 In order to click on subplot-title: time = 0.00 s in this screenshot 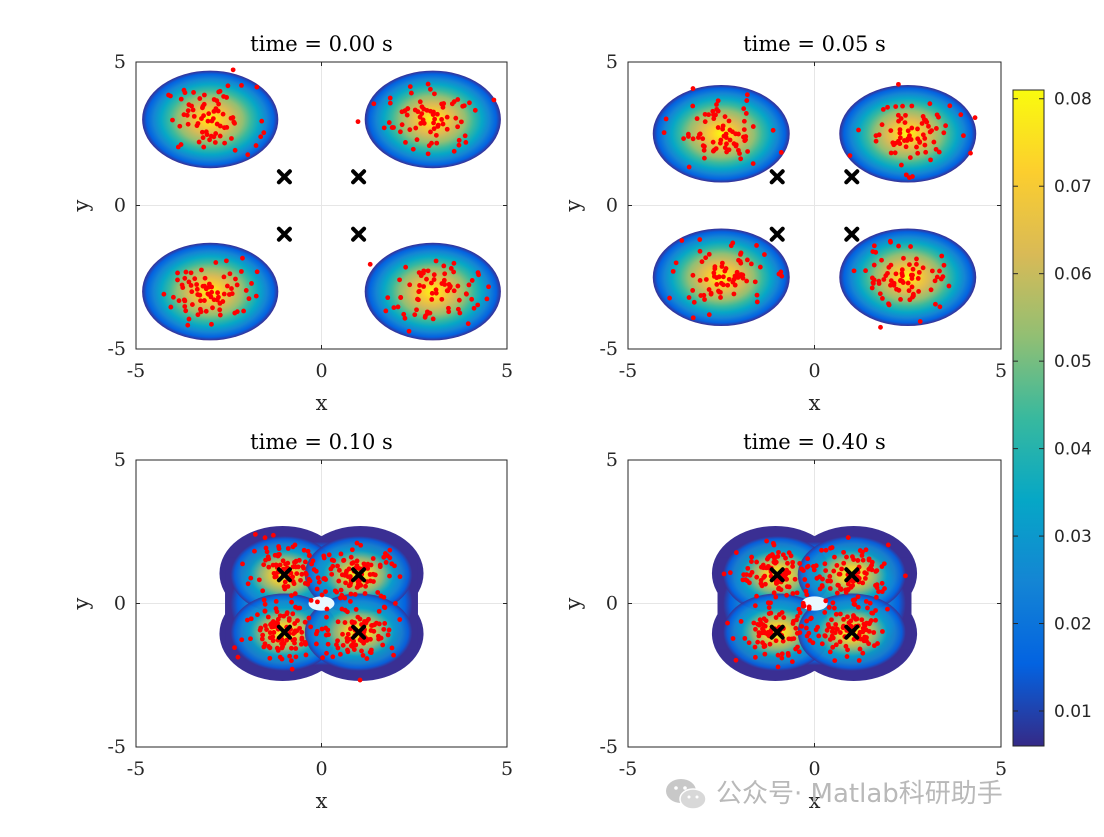, I will do `click(321, 44)`.